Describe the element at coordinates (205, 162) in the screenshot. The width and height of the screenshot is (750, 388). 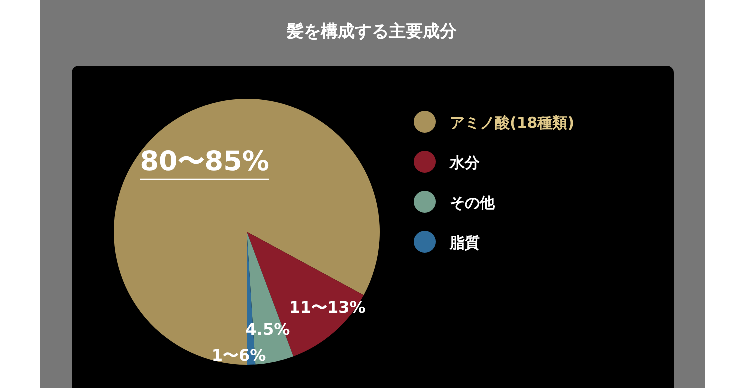
I see `data-label: 80〜85%` at that location.